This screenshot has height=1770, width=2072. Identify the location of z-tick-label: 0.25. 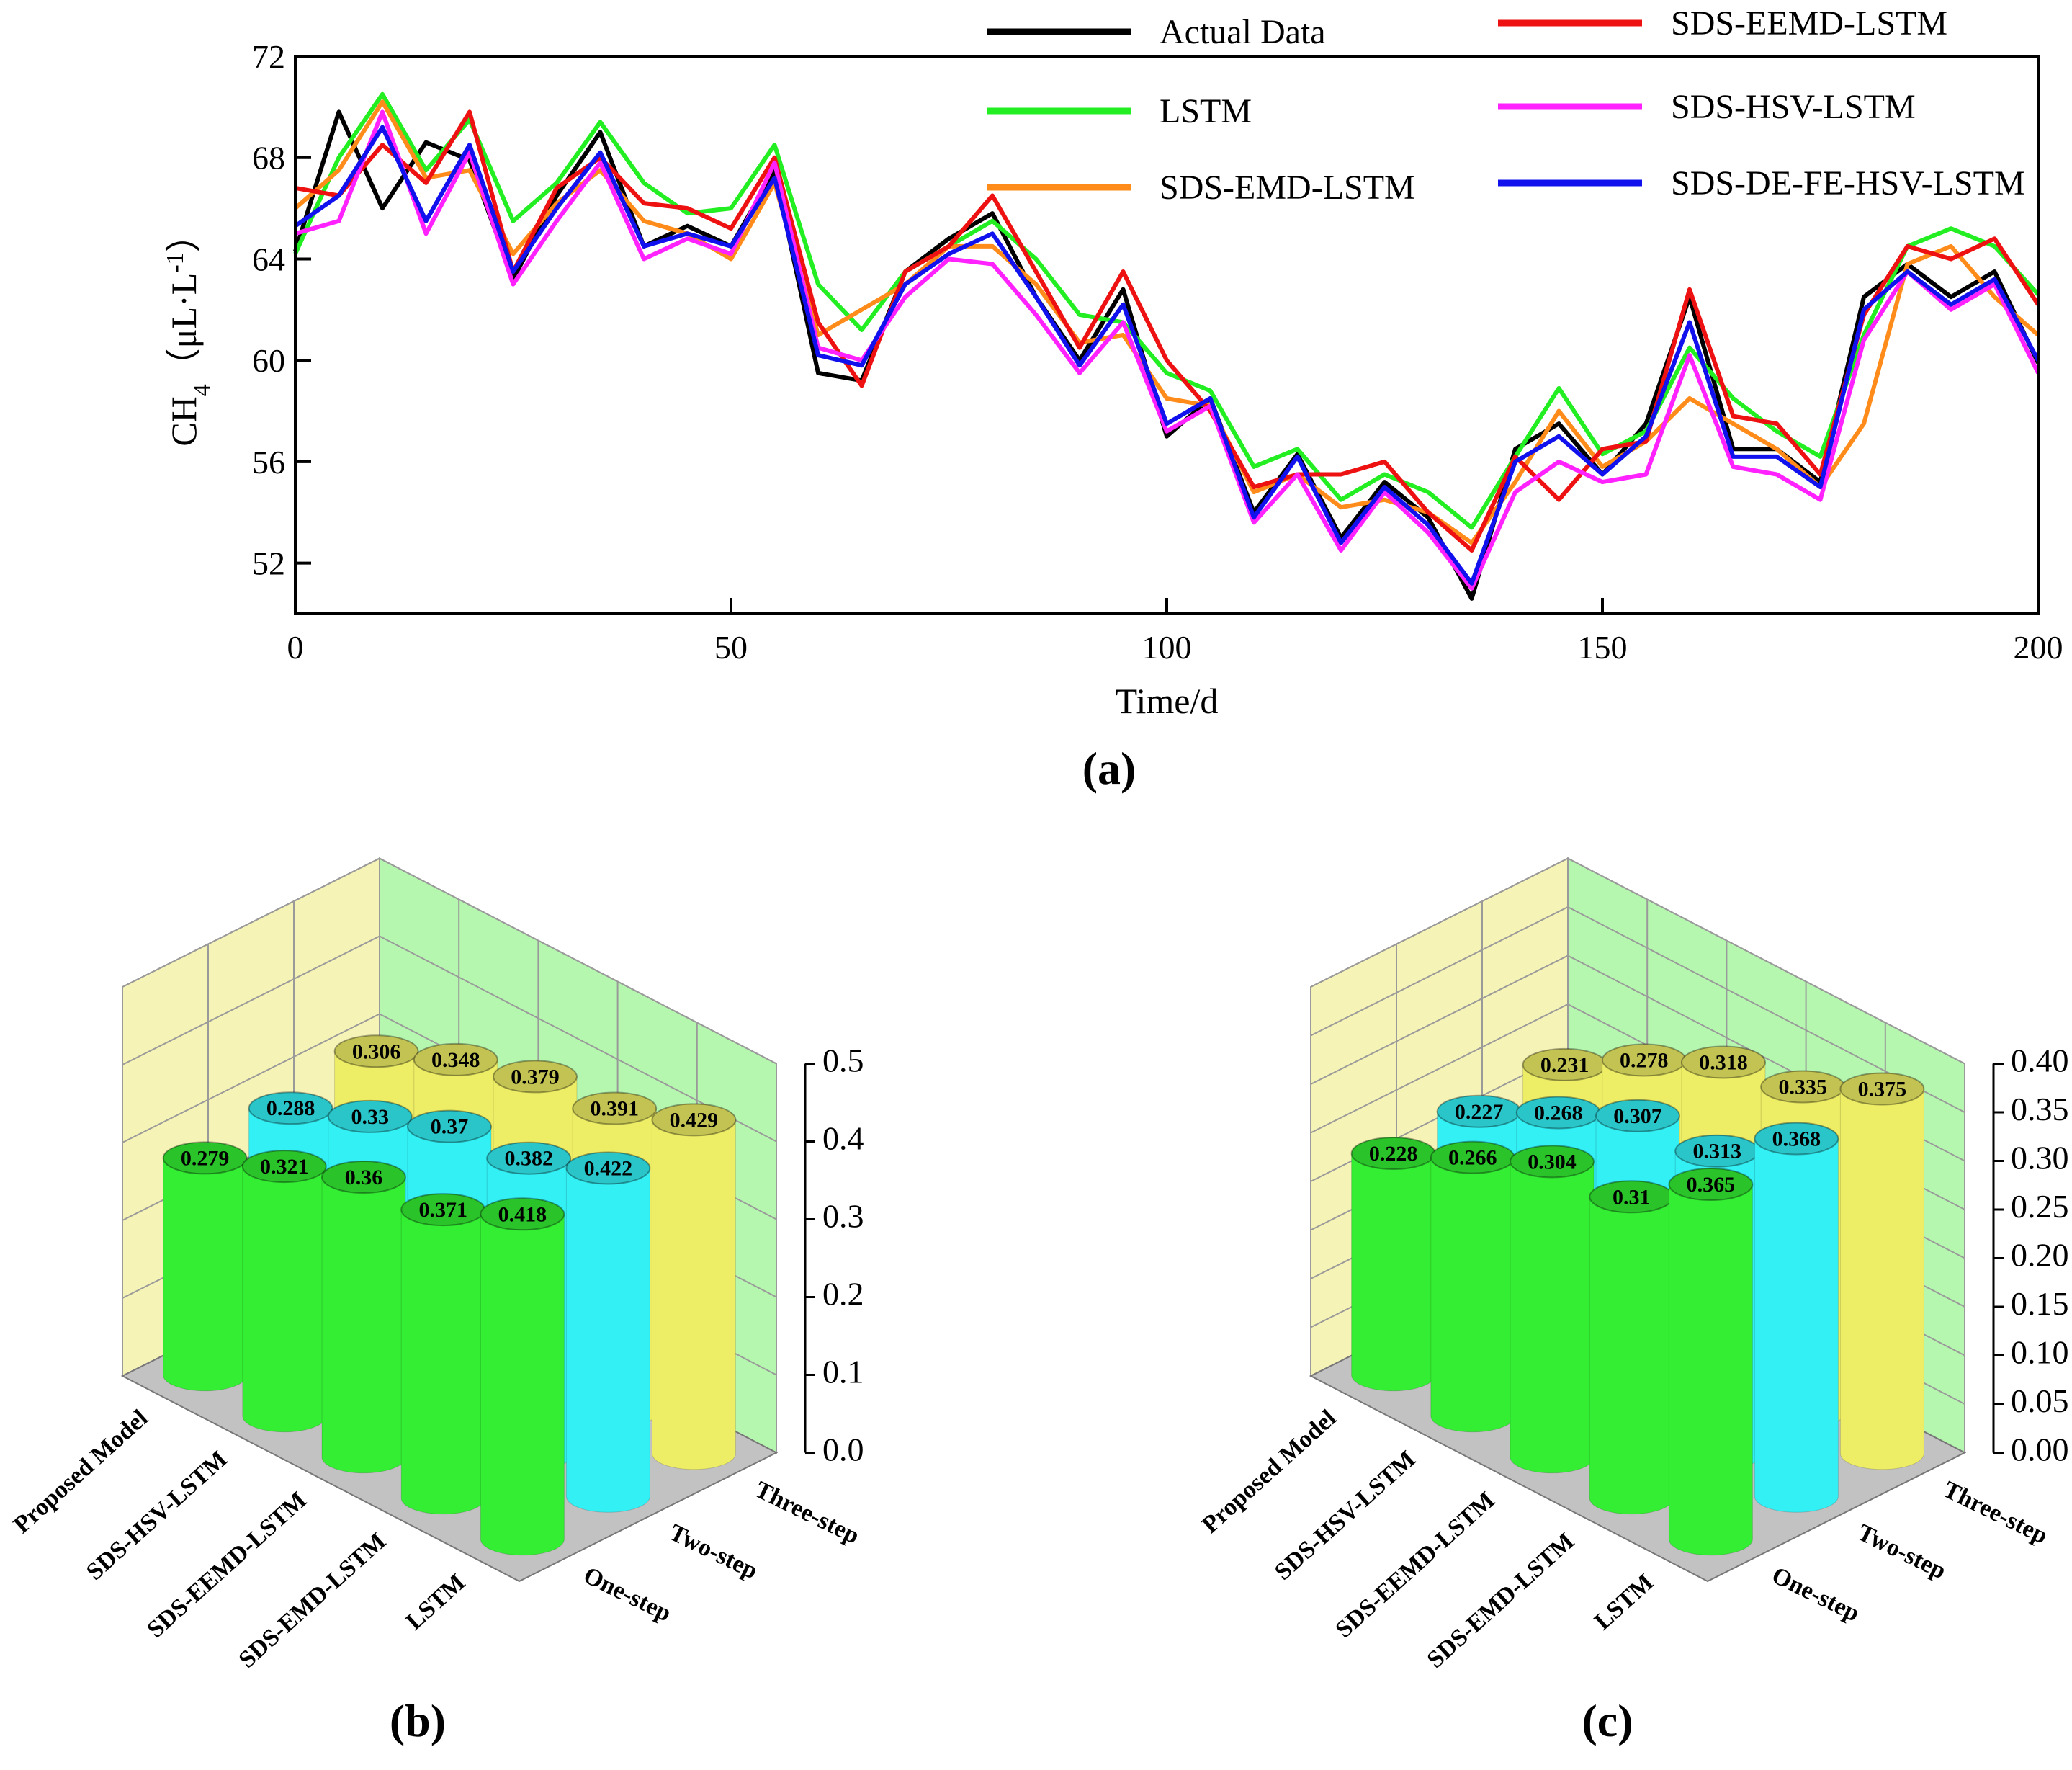
(2040, 1206).